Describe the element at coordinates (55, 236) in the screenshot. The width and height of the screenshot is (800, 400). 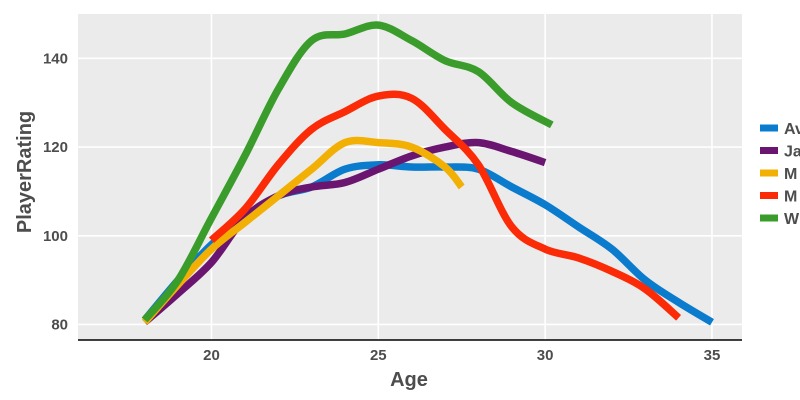
I see `y-tick-label: 100` at that location.